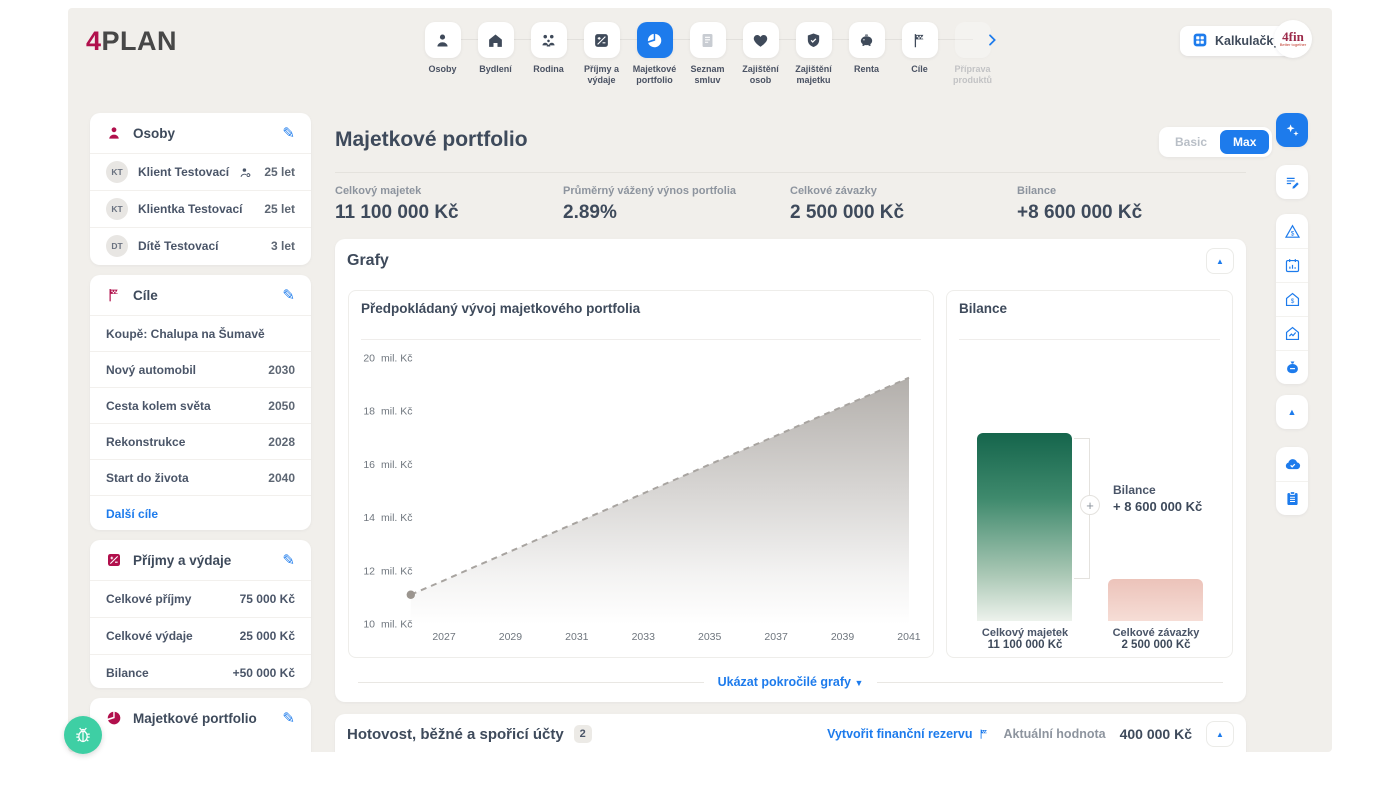  I want to click on liabilities-bar-label: Celkové závazky 2 500 000 Kč, so click(1156, 639).